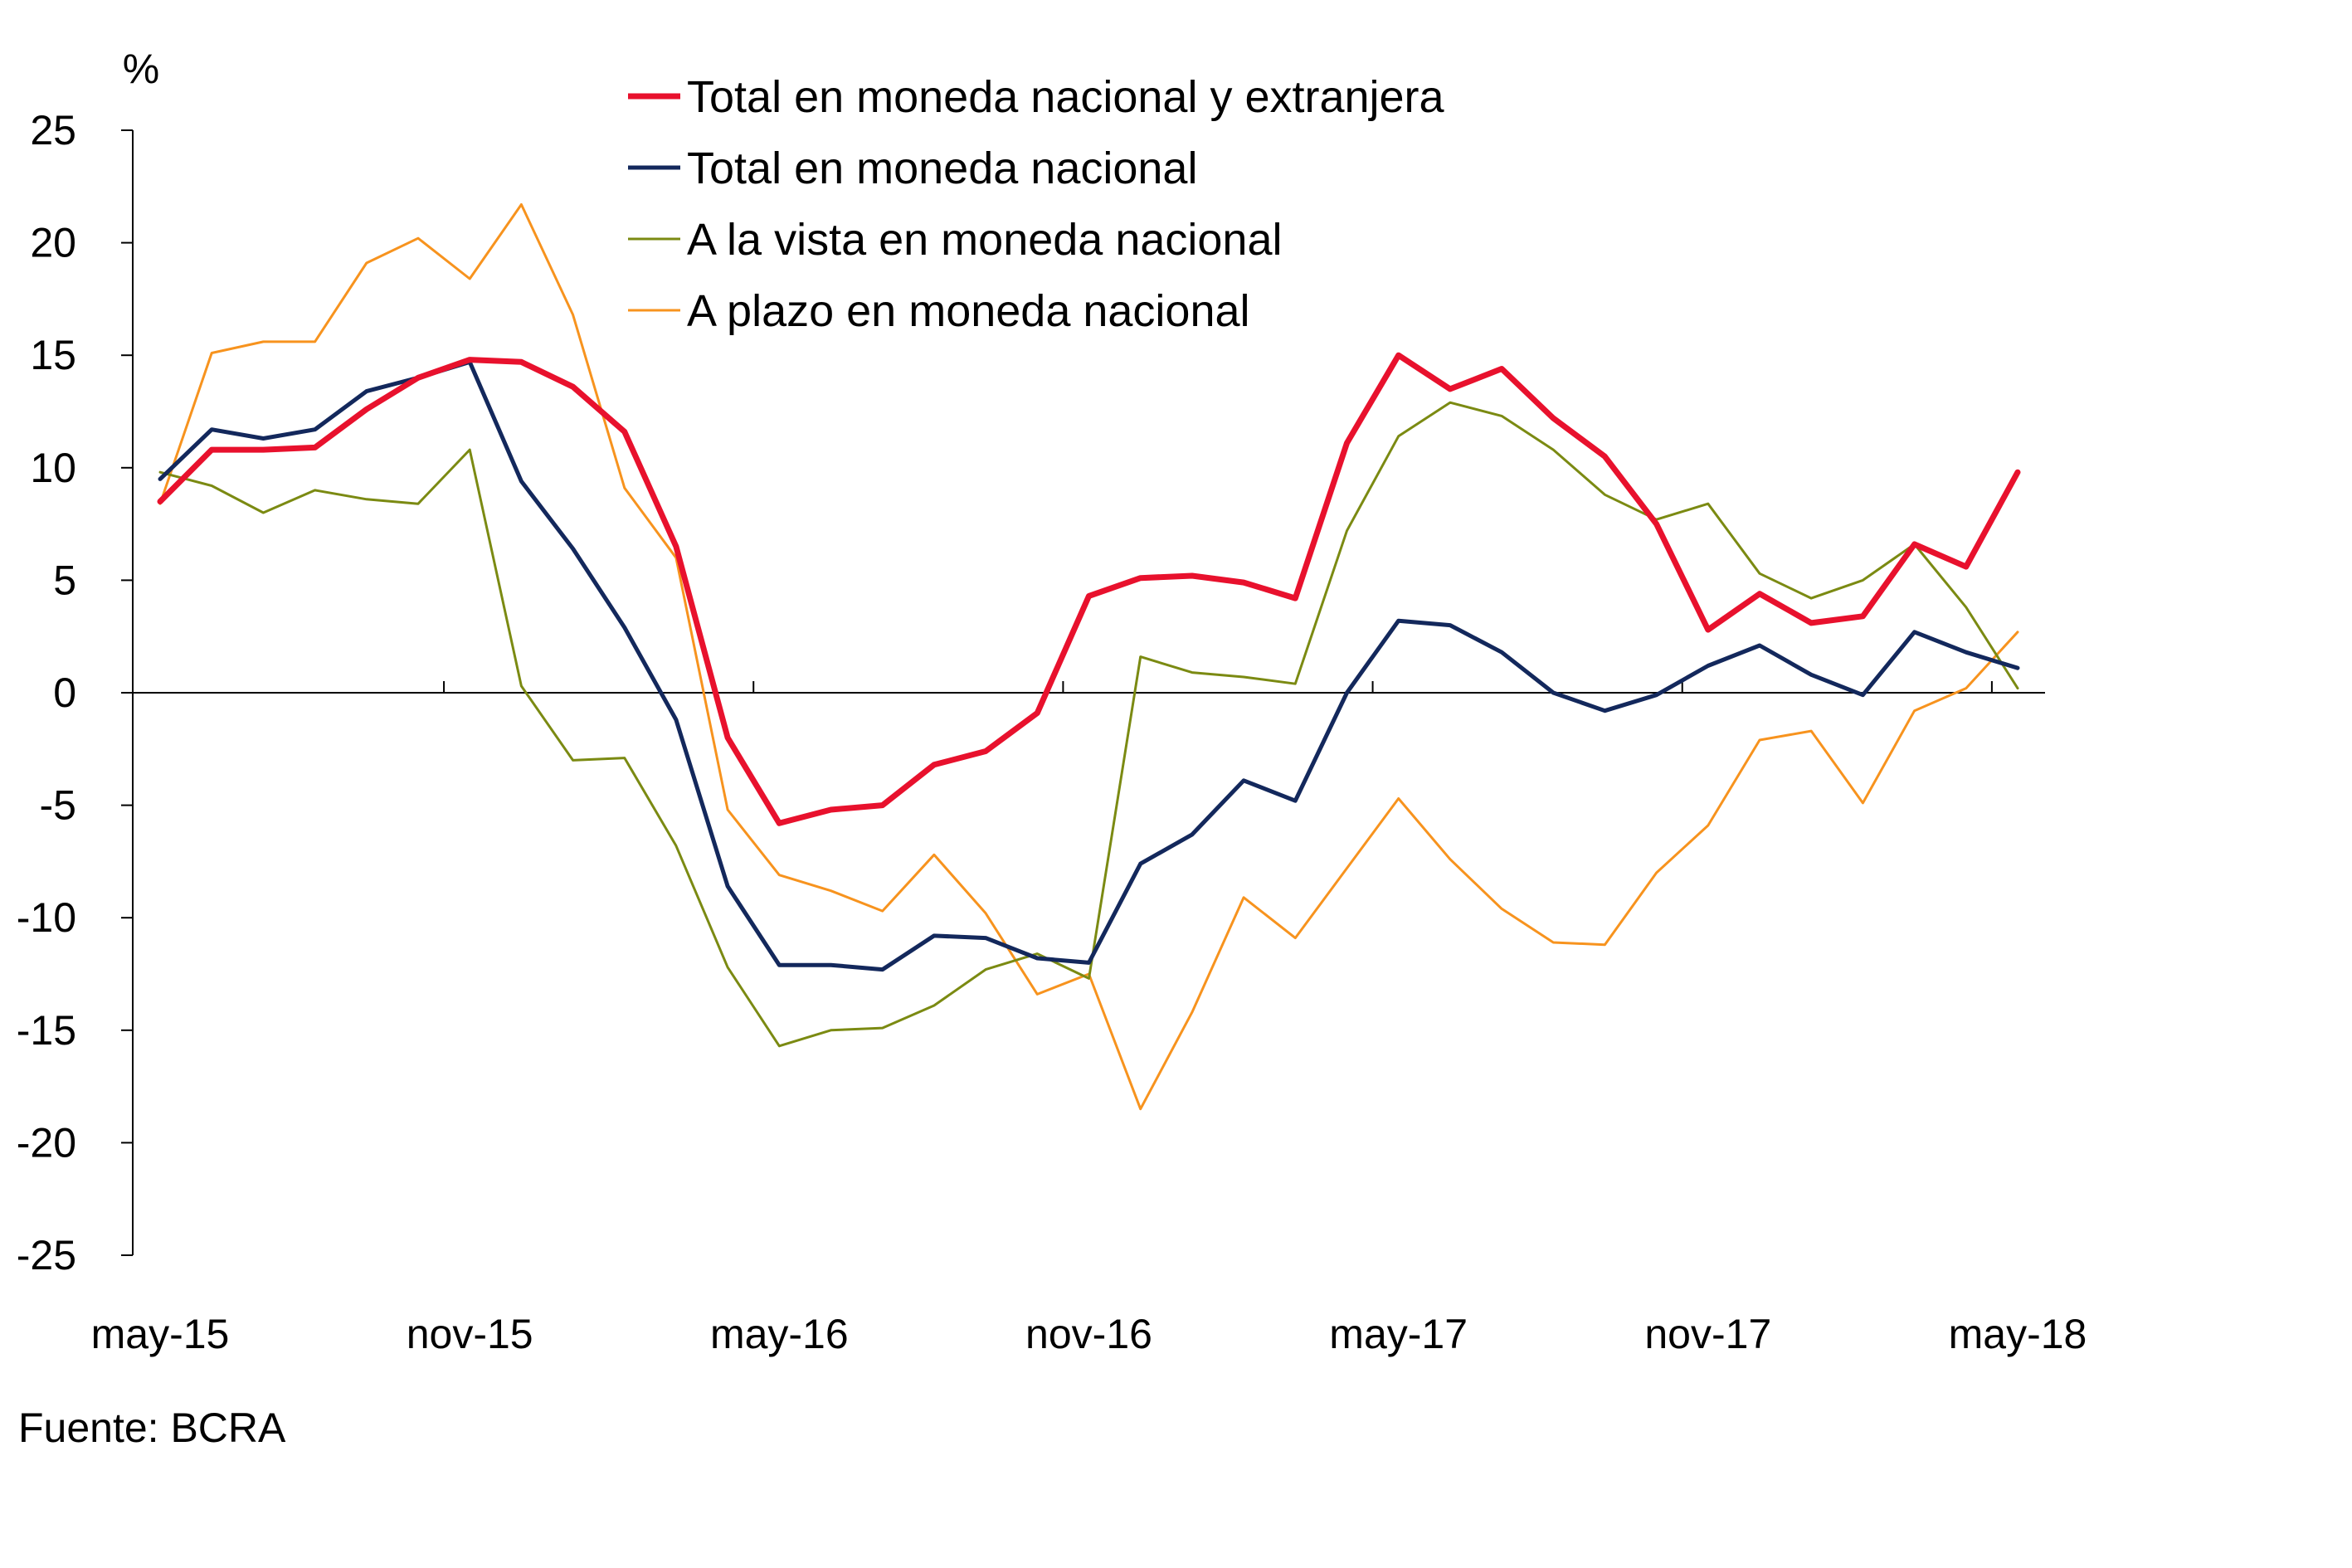  I want to click on y-axis: 25 20 15 10 5 0 -5 -10 -15 -20 -25, so click(75, 692).